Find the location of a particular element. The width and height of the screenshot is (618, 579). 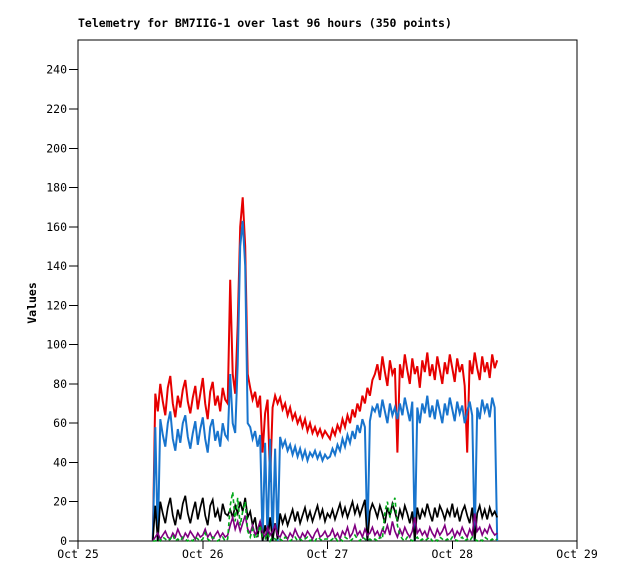

y-tick-label: 80 is located at coordinates (60, 384).